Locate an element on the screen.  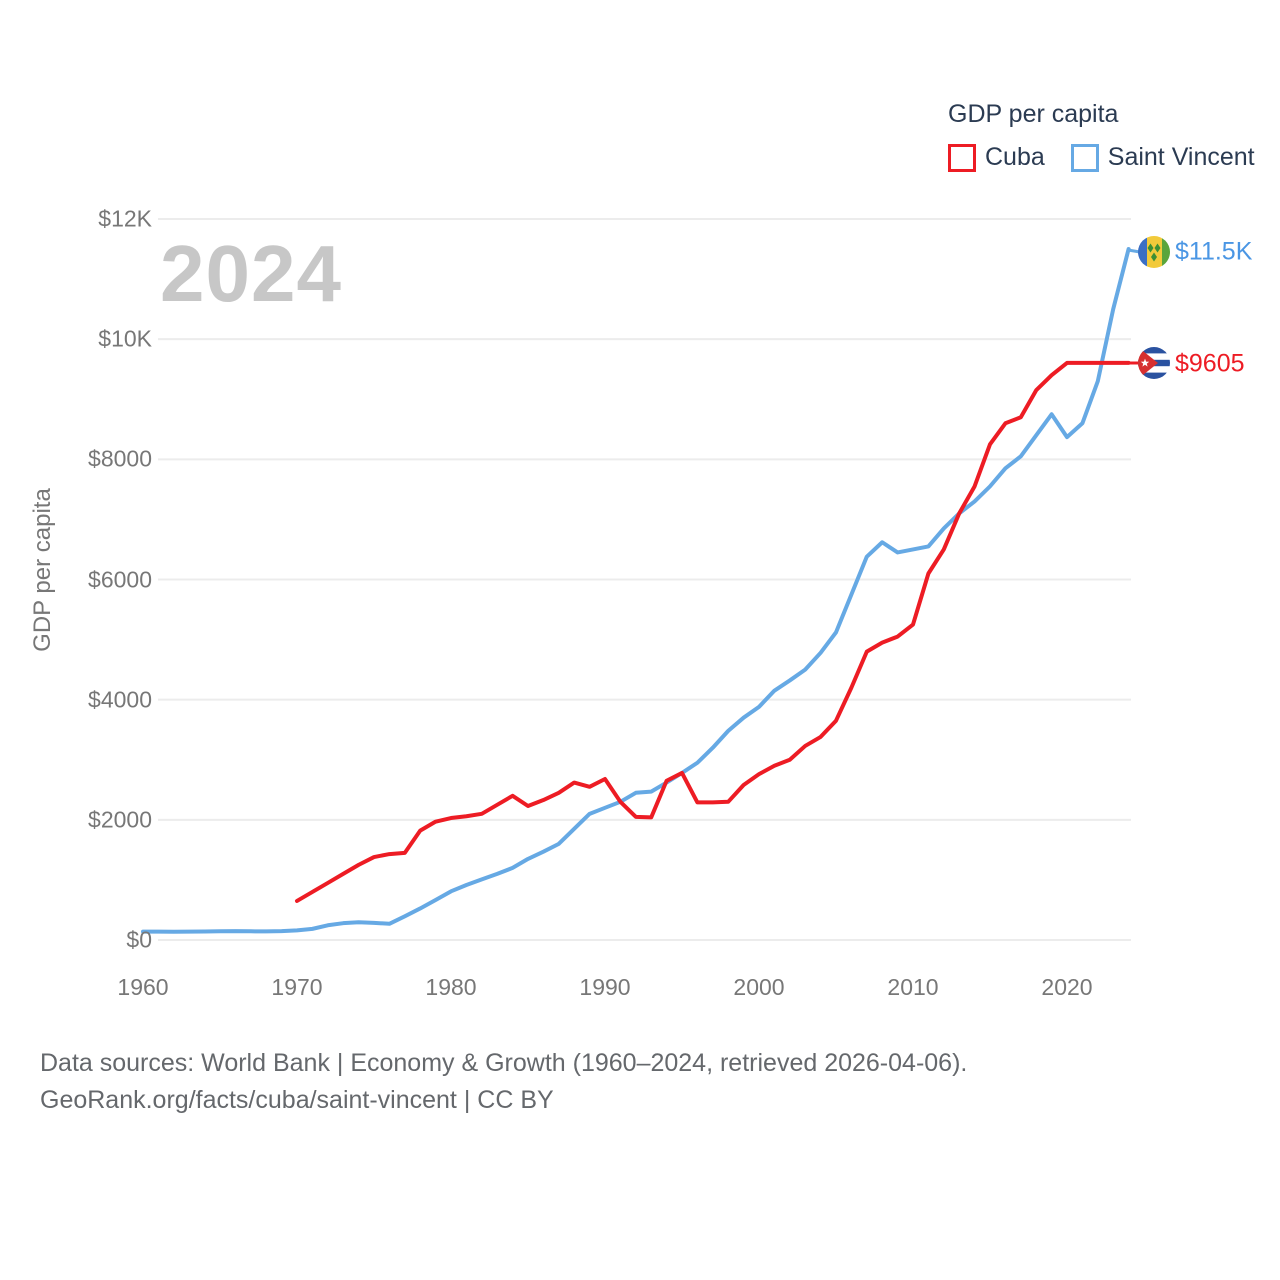
x-tick-label: 1990 is located at coordinates (605, 987).